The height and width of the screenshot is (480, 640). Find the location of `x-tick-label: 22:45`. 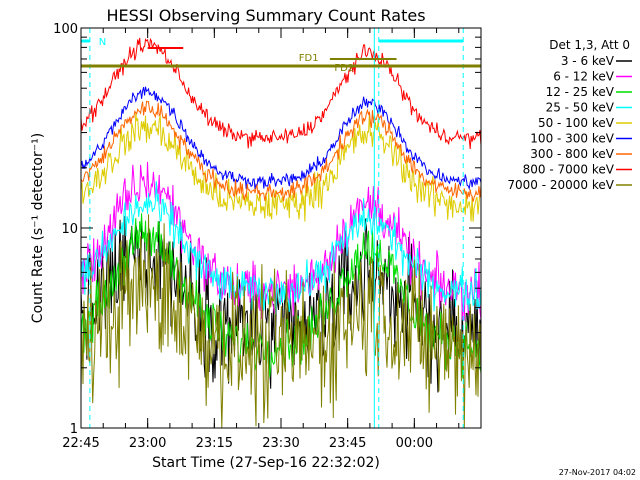

x-tick-label: 22:45 is located at coordinates (80, 443).